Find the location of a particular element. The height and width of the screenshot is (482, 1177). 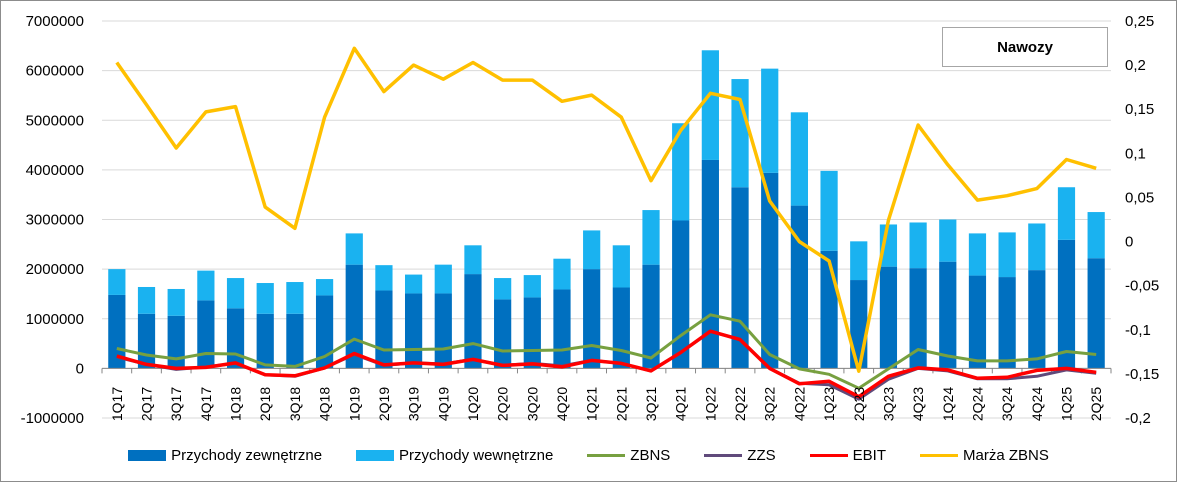

y-right-tick-label: 0,05 is located at coordinates (1139, 197).